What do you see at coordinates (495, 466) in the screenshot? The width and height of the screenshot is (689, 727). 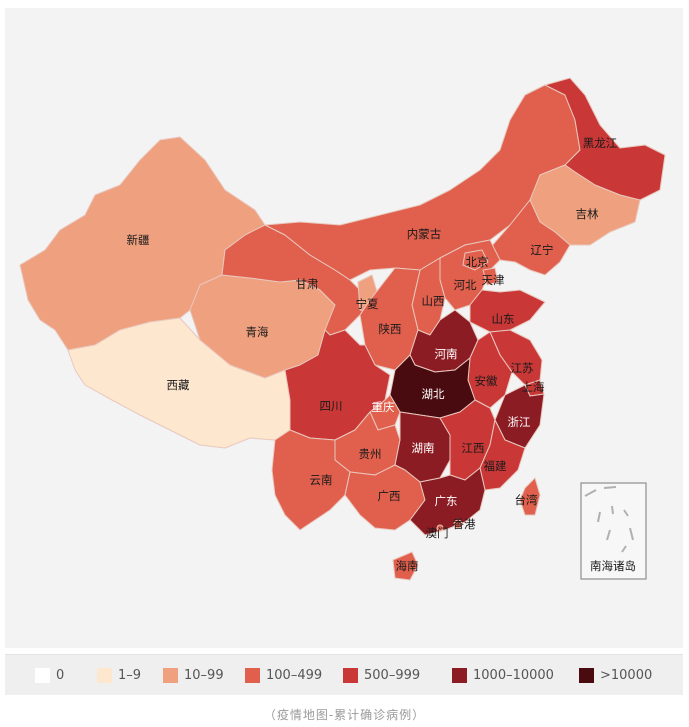 I see `label-fujian: 福建` at bounding box center [495, 466].